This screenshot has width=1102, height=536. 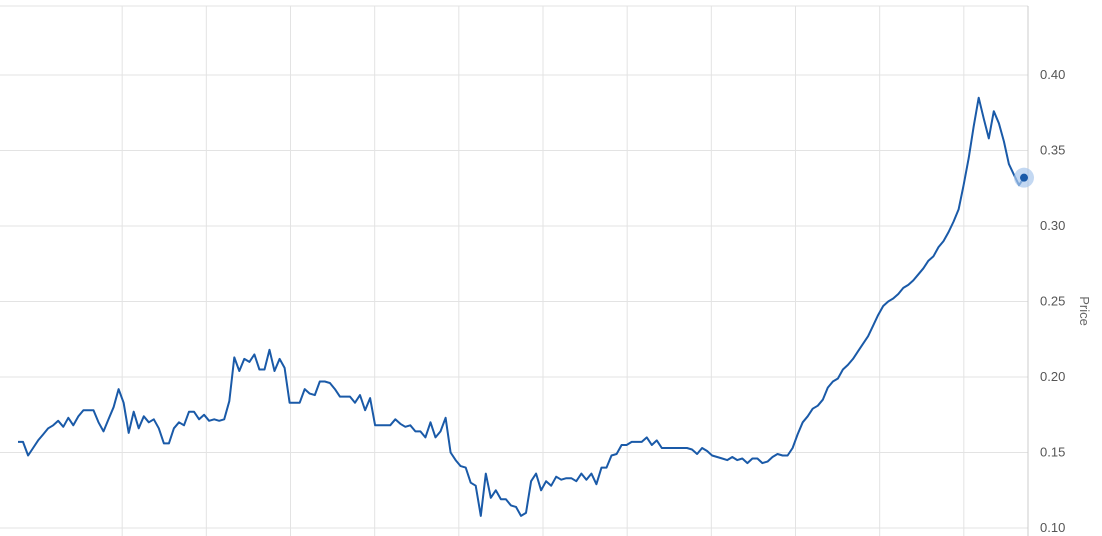 What do you see at coordinates (1052, 527) in the screenshot?
I see `y-tick-label: 0.10` at bounding box center [1052, 527].